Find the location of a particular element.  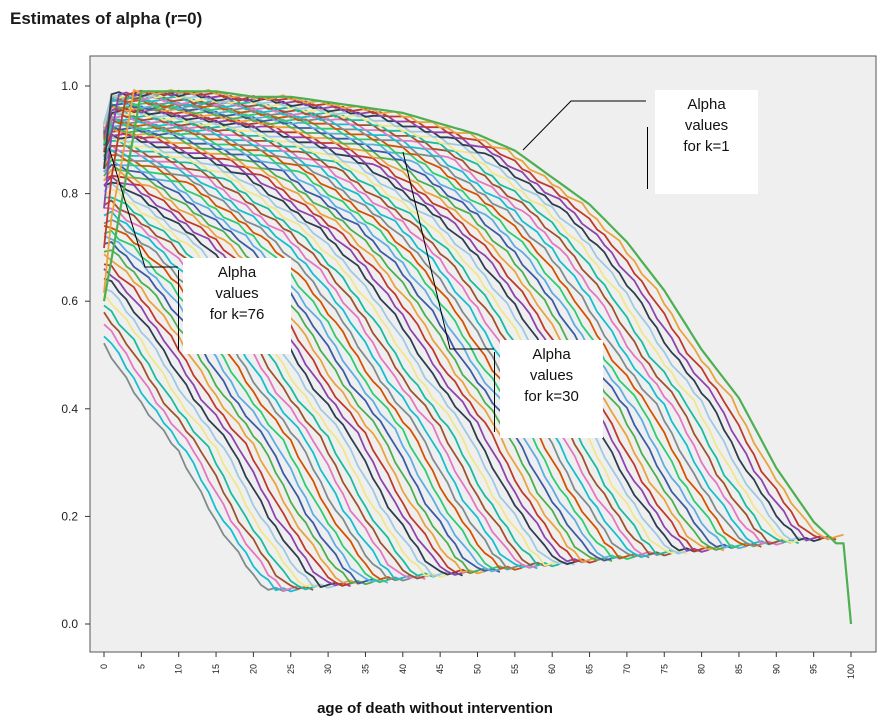

x-tick-label-17: 85 is located at coordinates (739, 669).